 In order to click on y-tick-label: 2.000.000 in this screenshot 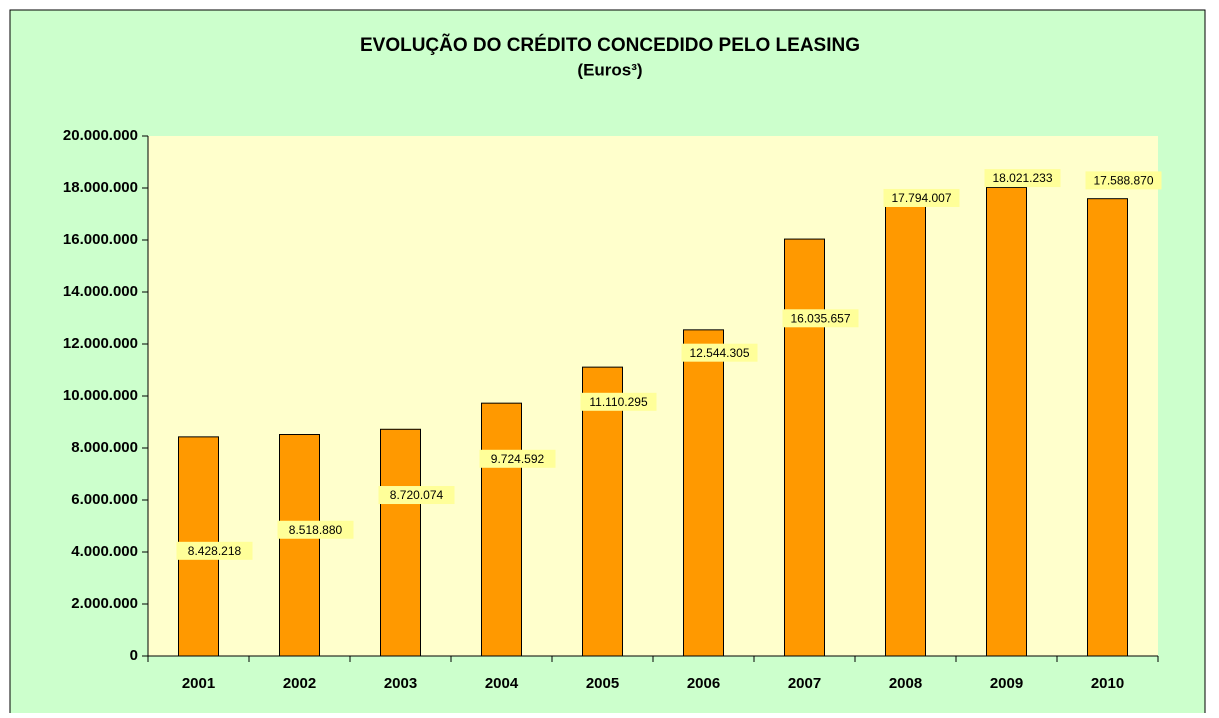, I will do `click(104, 603)`.